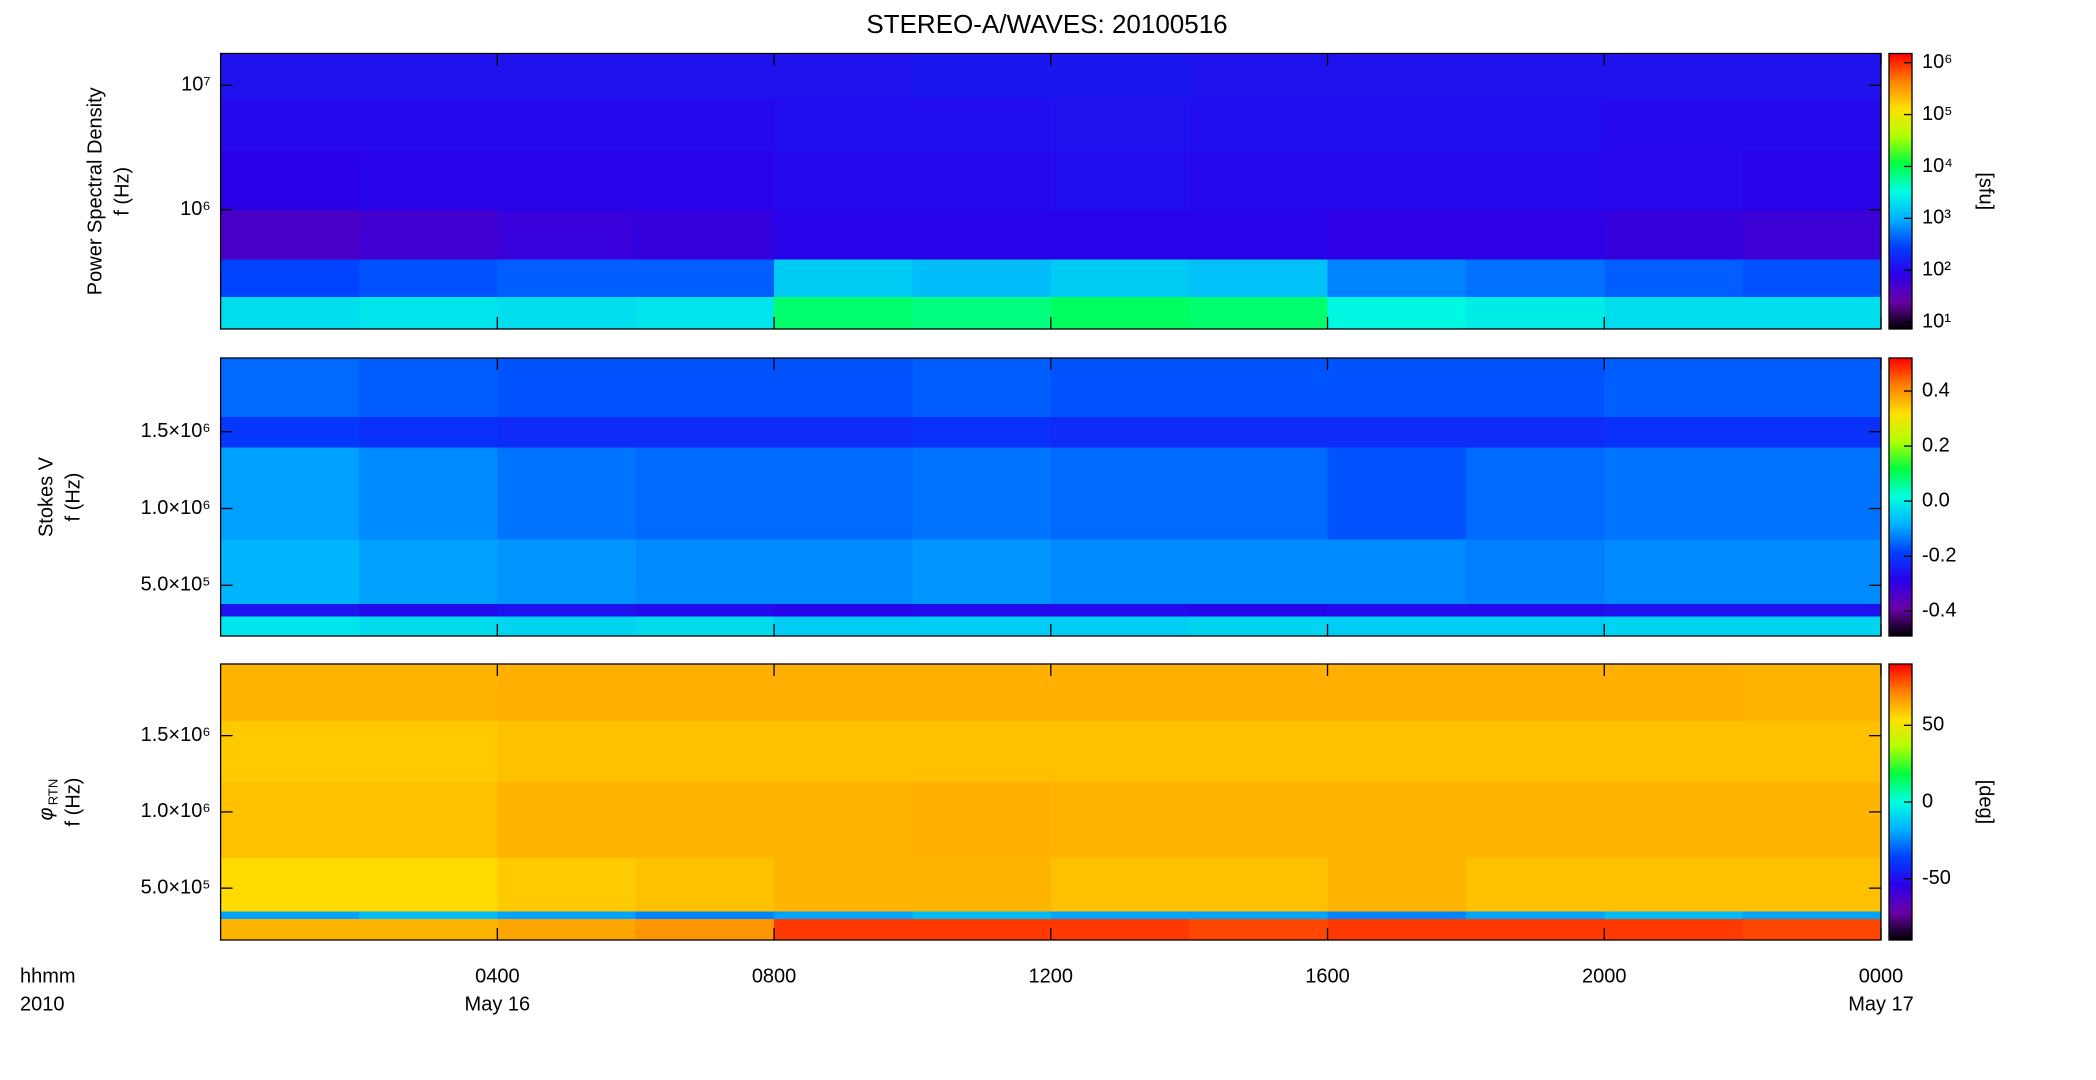  What do you see at coordinates (42, 1004) in the screenshot?
I see `x-axis-year-label: 2010` at bounding box center [42, 1004].